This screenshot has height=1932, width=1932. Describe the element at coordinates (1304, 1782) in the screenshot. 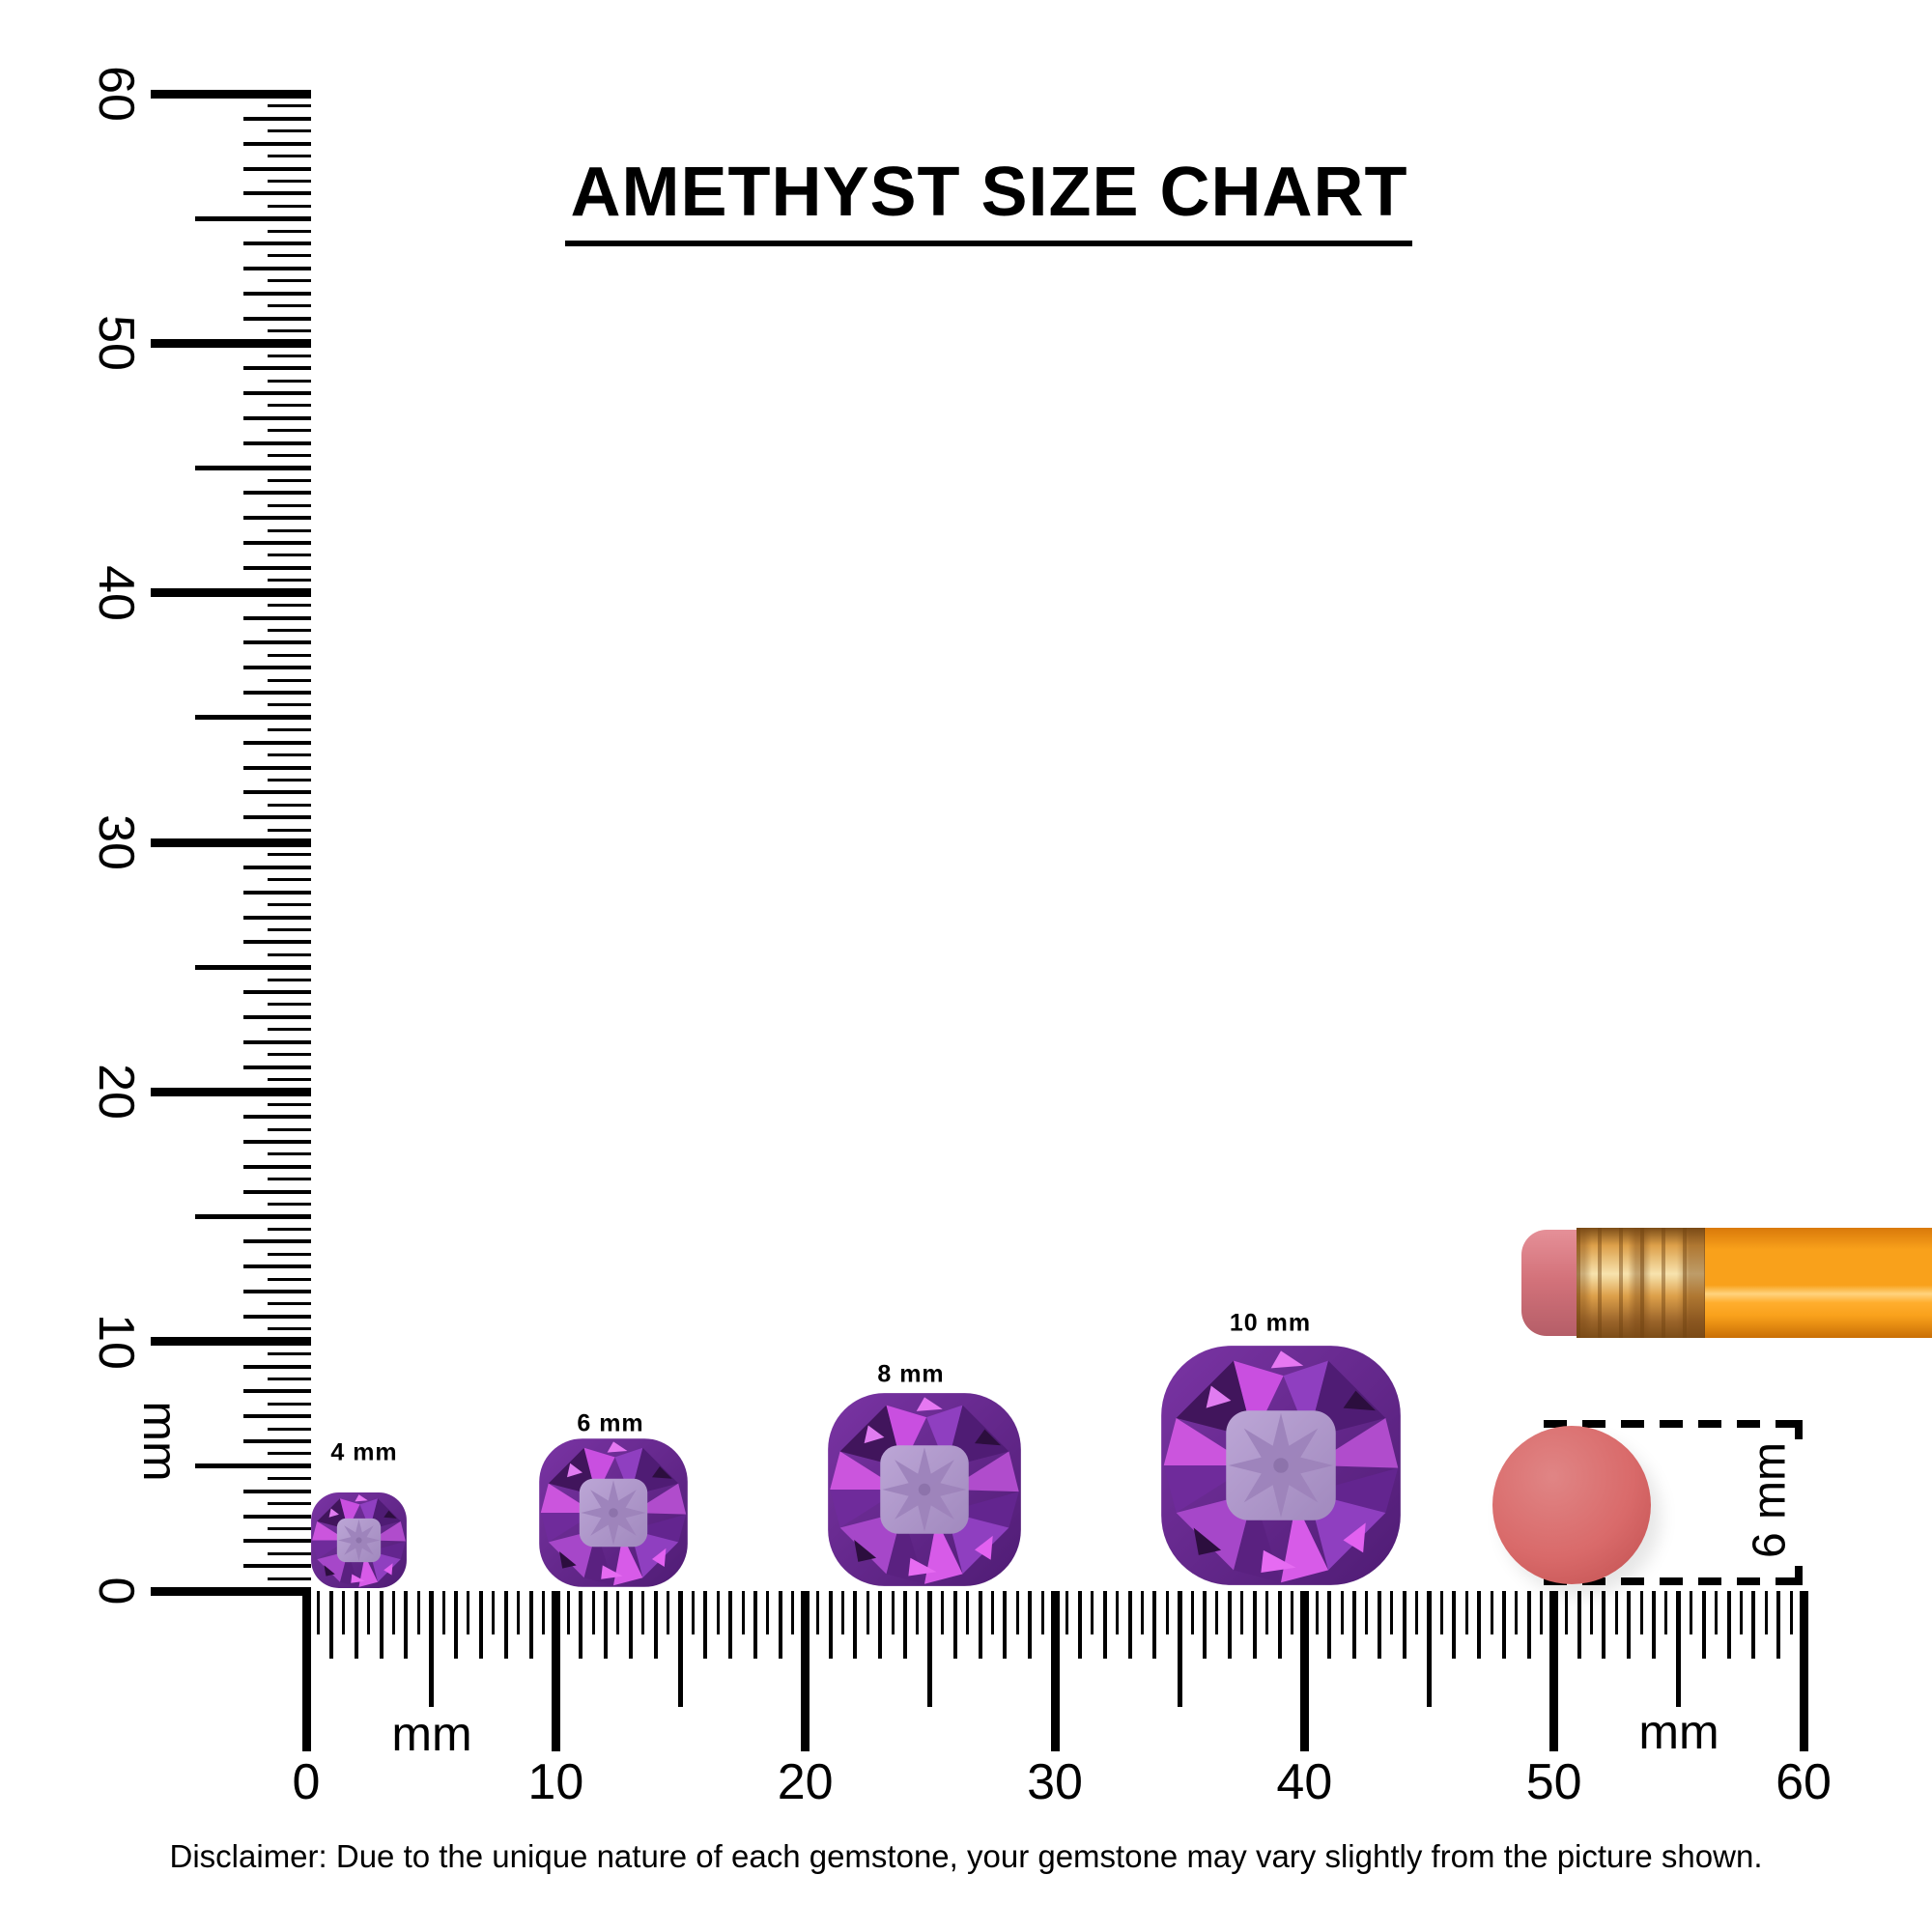

I see `h-ruler-number: 40` at that location.